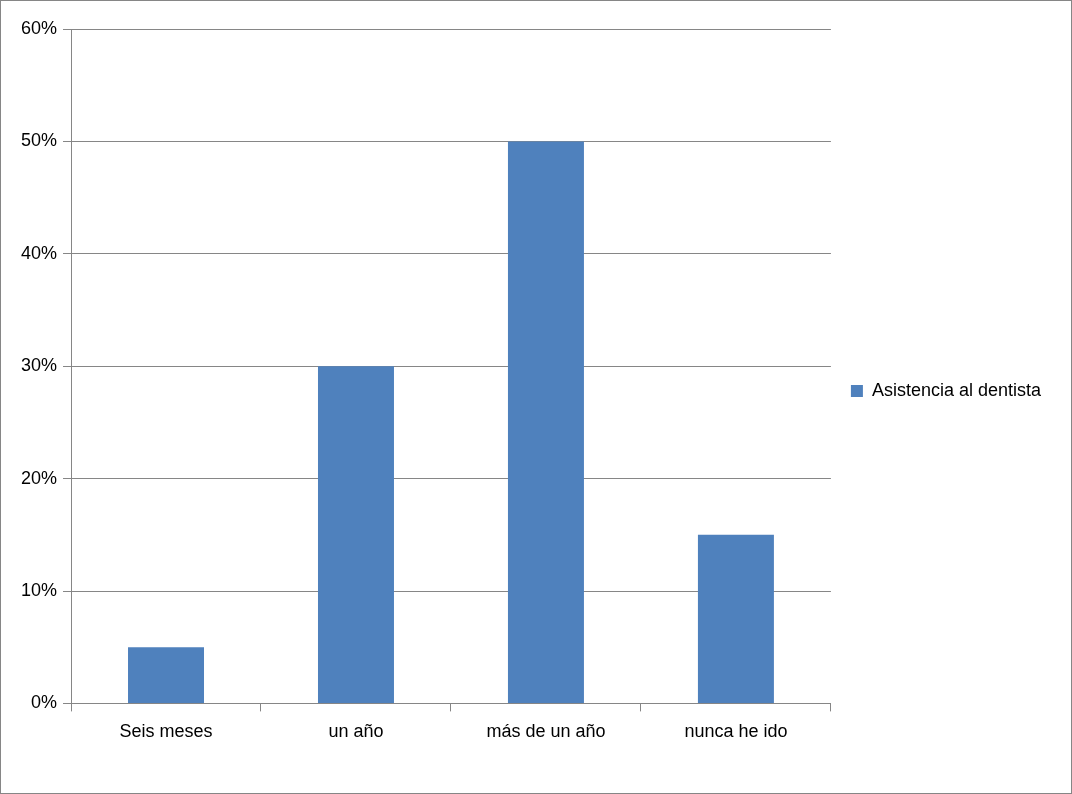 This screenshot has width=1072, height=794. I want to click on y-tick-label: 20%, so click(39, 477).